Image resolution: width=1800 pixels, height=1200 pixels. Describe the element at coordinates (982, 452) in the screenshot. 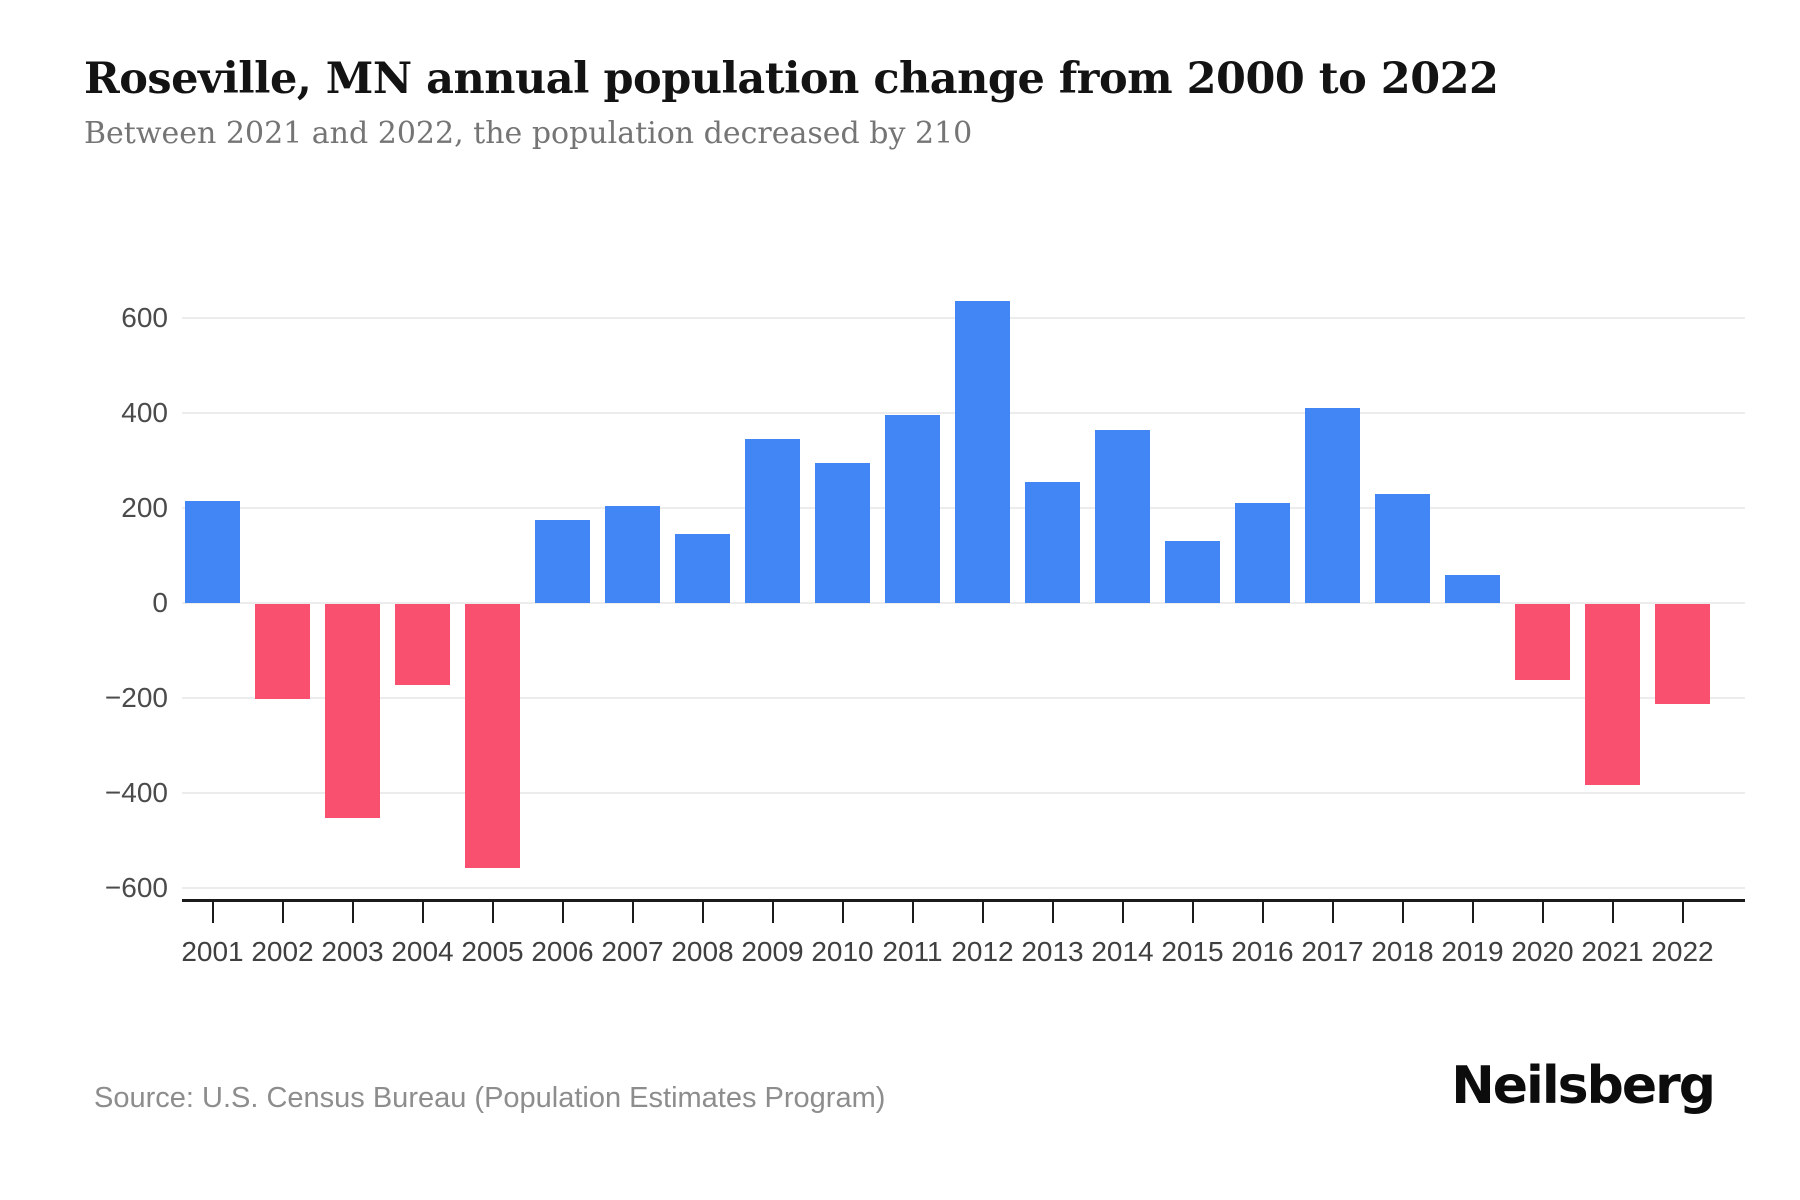

I see `bar-2012` at that location.